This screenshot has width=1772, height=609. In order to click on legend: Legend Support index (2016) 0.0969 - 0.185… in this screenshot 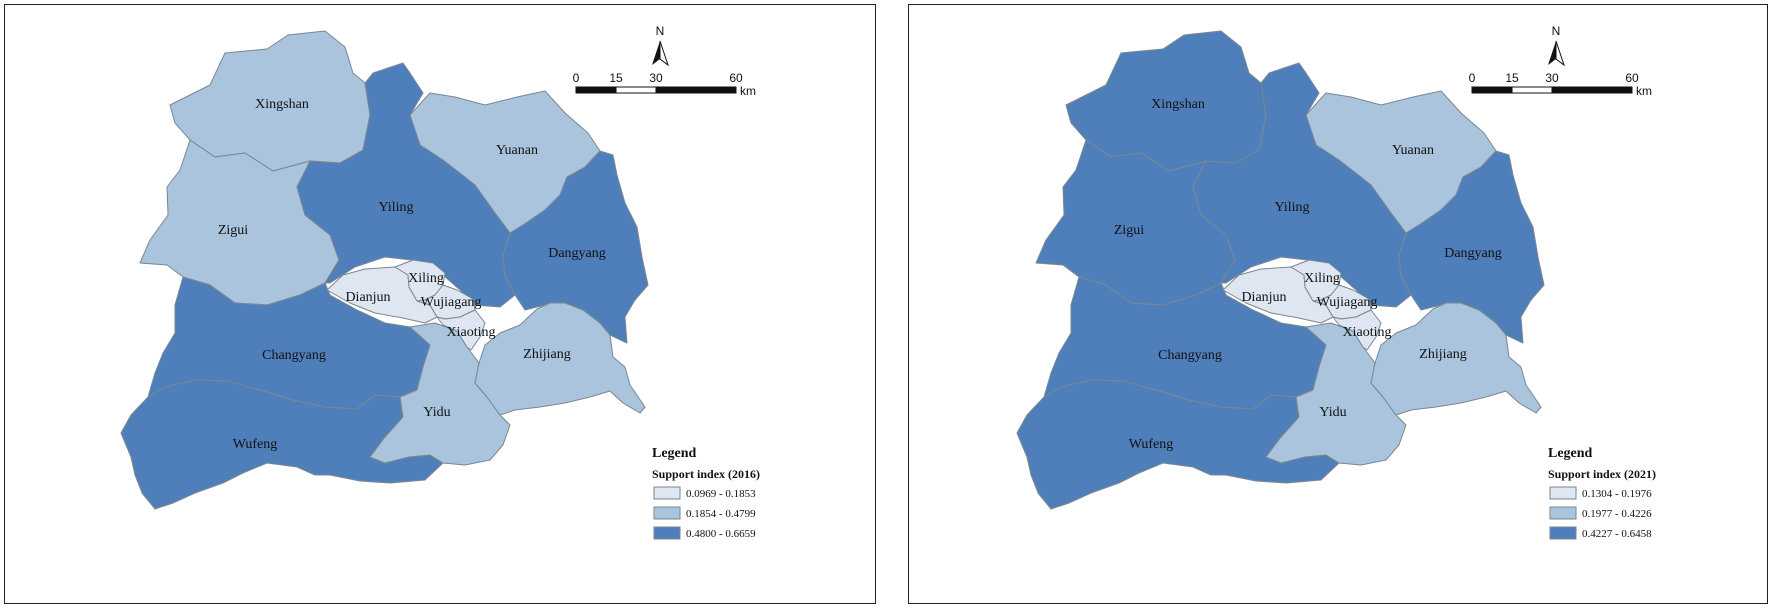, I will do `click(706, 493)`.